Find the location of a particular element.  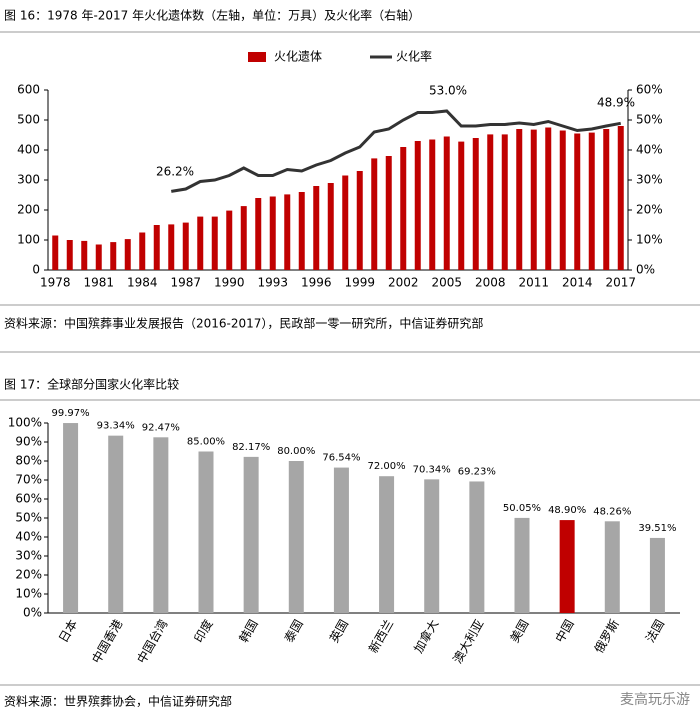

x-tick-label: 2011 is located at coordinates (533, 283).